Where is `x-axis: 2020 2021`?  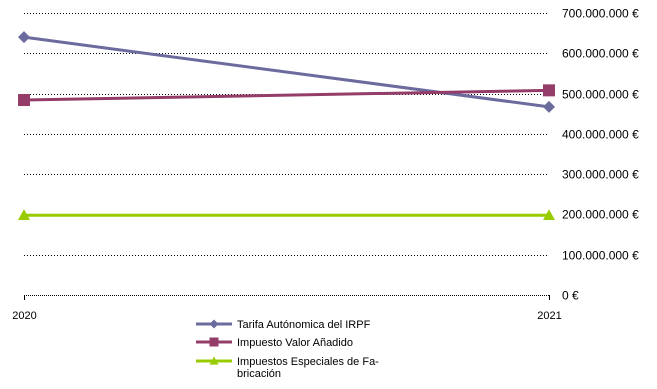 x-axis: 2020 2021 is located at coordinates (287, 308).